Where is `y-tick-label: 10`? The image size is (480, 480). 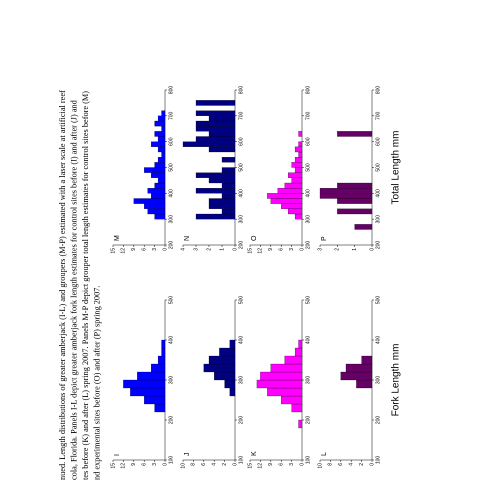
y-tick-label: 10 is located at coordinates (183, 466).